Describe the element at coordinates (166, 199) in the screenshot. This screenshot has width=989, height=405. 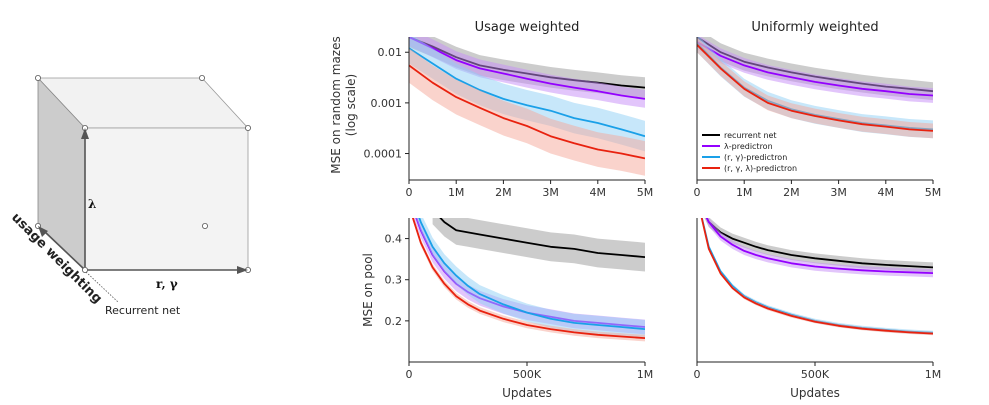
I see `cube-front-face` at that location.